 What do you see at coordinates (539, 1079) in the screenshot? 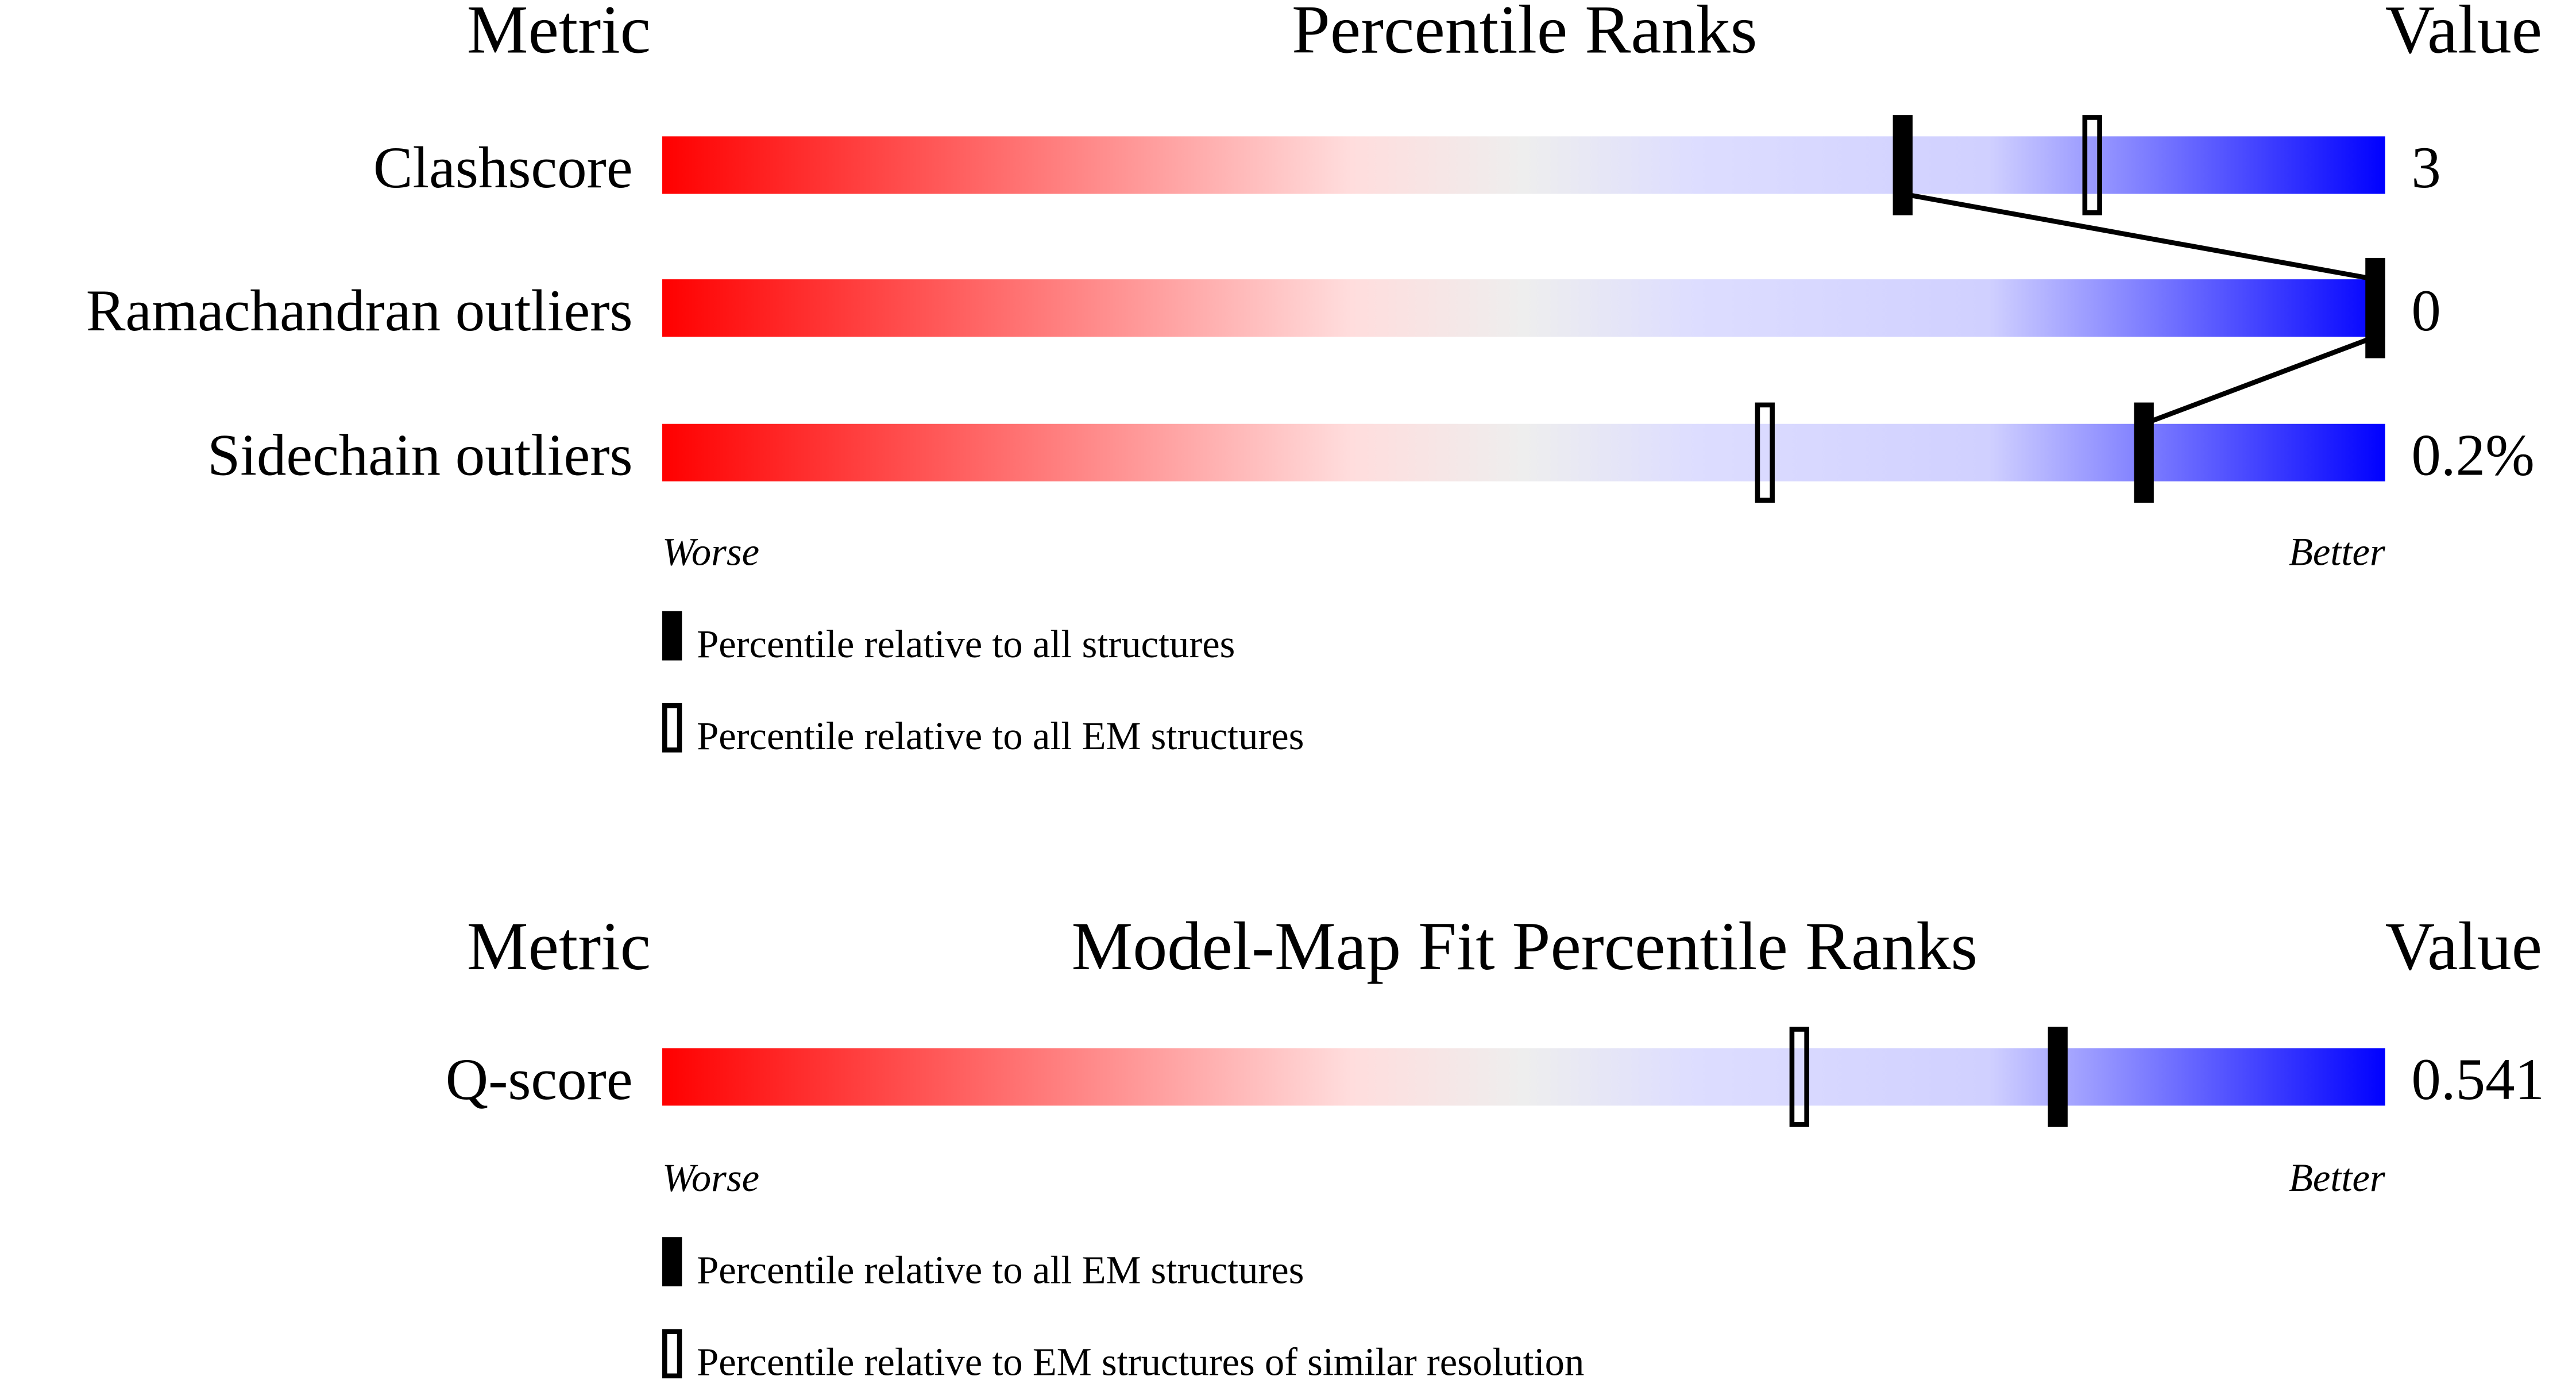
I see `metric-label: Q-score` at bounding box center [539, 1079].